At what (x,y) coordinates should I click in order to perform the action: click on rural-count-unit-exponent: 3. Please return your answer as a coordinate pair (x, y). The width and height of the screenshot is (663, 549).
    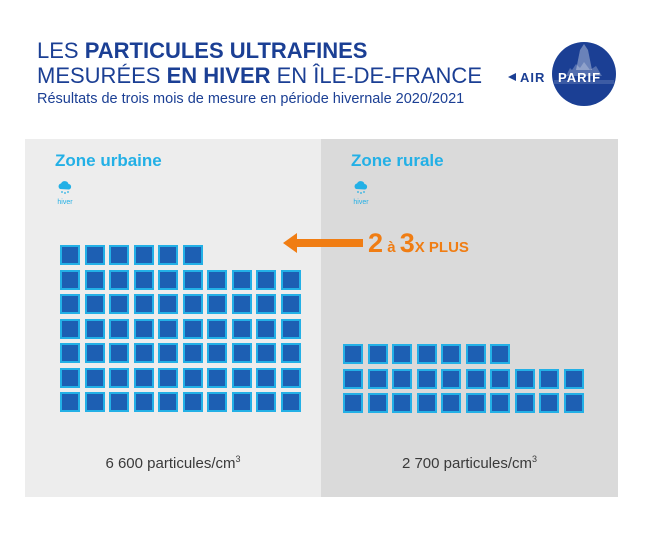
    Looking at the image, I should click on (535, 459).